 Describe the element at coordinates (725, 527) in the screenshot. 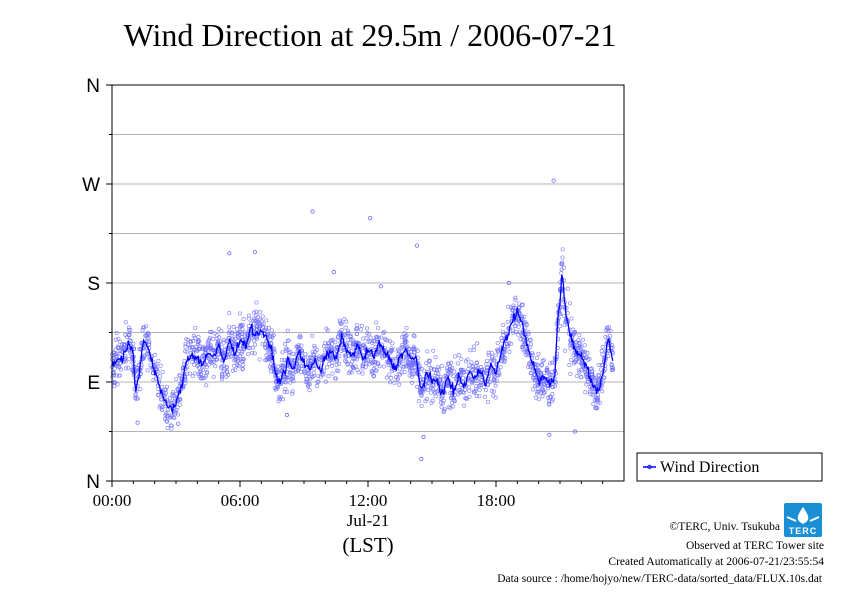

I see `credit-copyright: ©TERC, Univ. Tsukuba` at that location.